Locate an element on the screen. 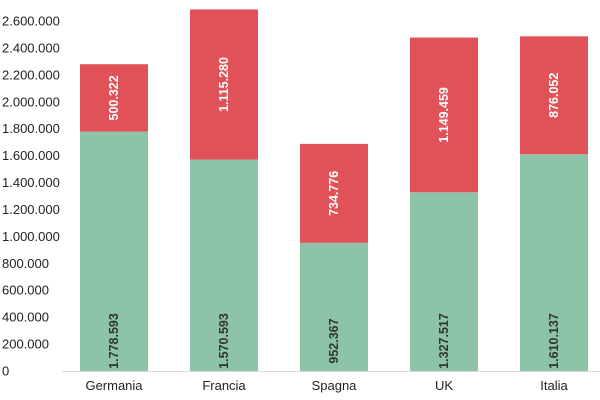 The width and height of the screenshot is (600, 400). x-category-label: Francia is located at coordinates (224, 385).